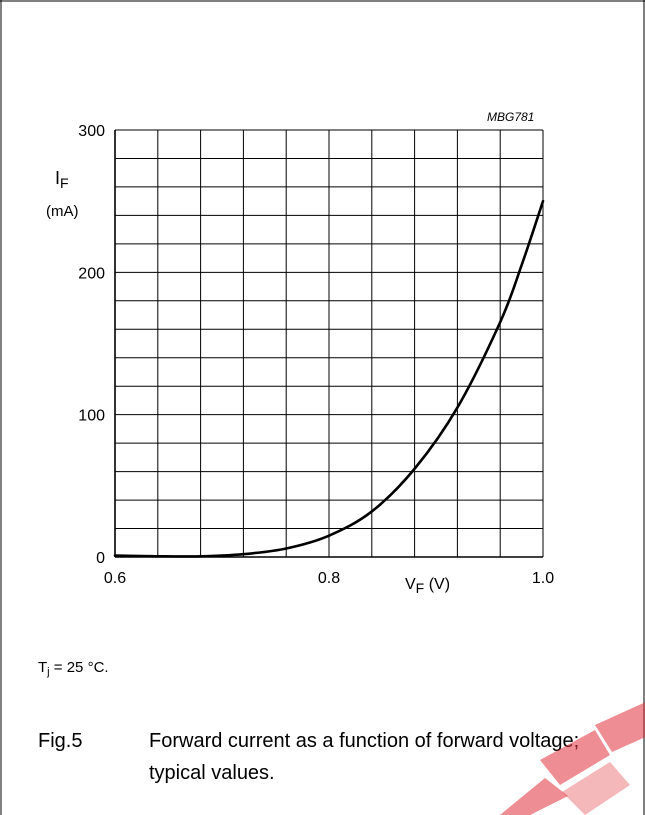 Image resolution: width=645 pixels, height=815 pixels. Describe the element at coordinates (100, 558) in the screenshot. I see `y-tick-label: 0` at that location.